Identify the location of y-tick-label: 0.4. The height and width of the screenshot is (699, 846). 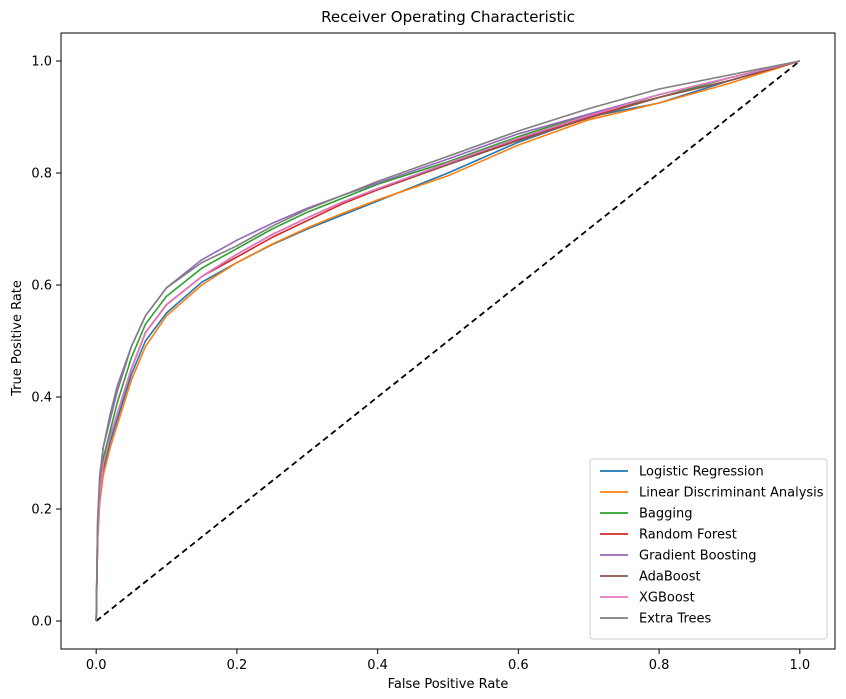
(41, 398).